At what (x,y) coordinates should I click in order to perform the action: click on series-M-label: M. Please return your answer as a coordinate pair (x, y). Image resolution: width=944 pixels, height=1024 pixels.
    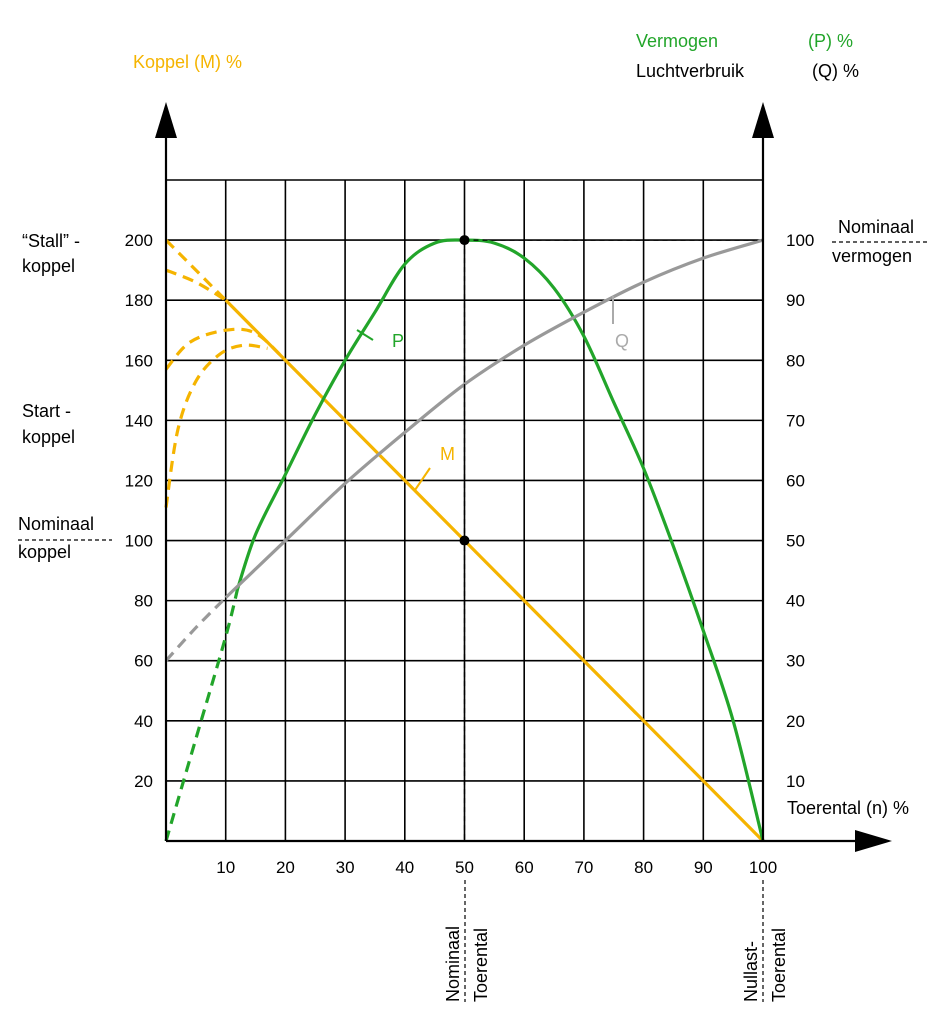
    Looking at the image, I should click on (447, 454).